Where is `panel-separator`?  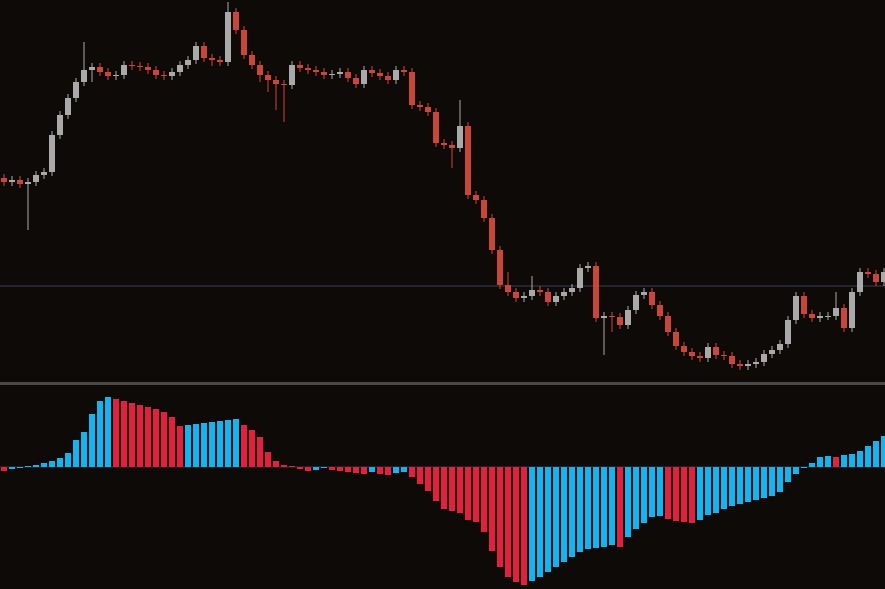
panel-separator is located at coordinates (442, 383).